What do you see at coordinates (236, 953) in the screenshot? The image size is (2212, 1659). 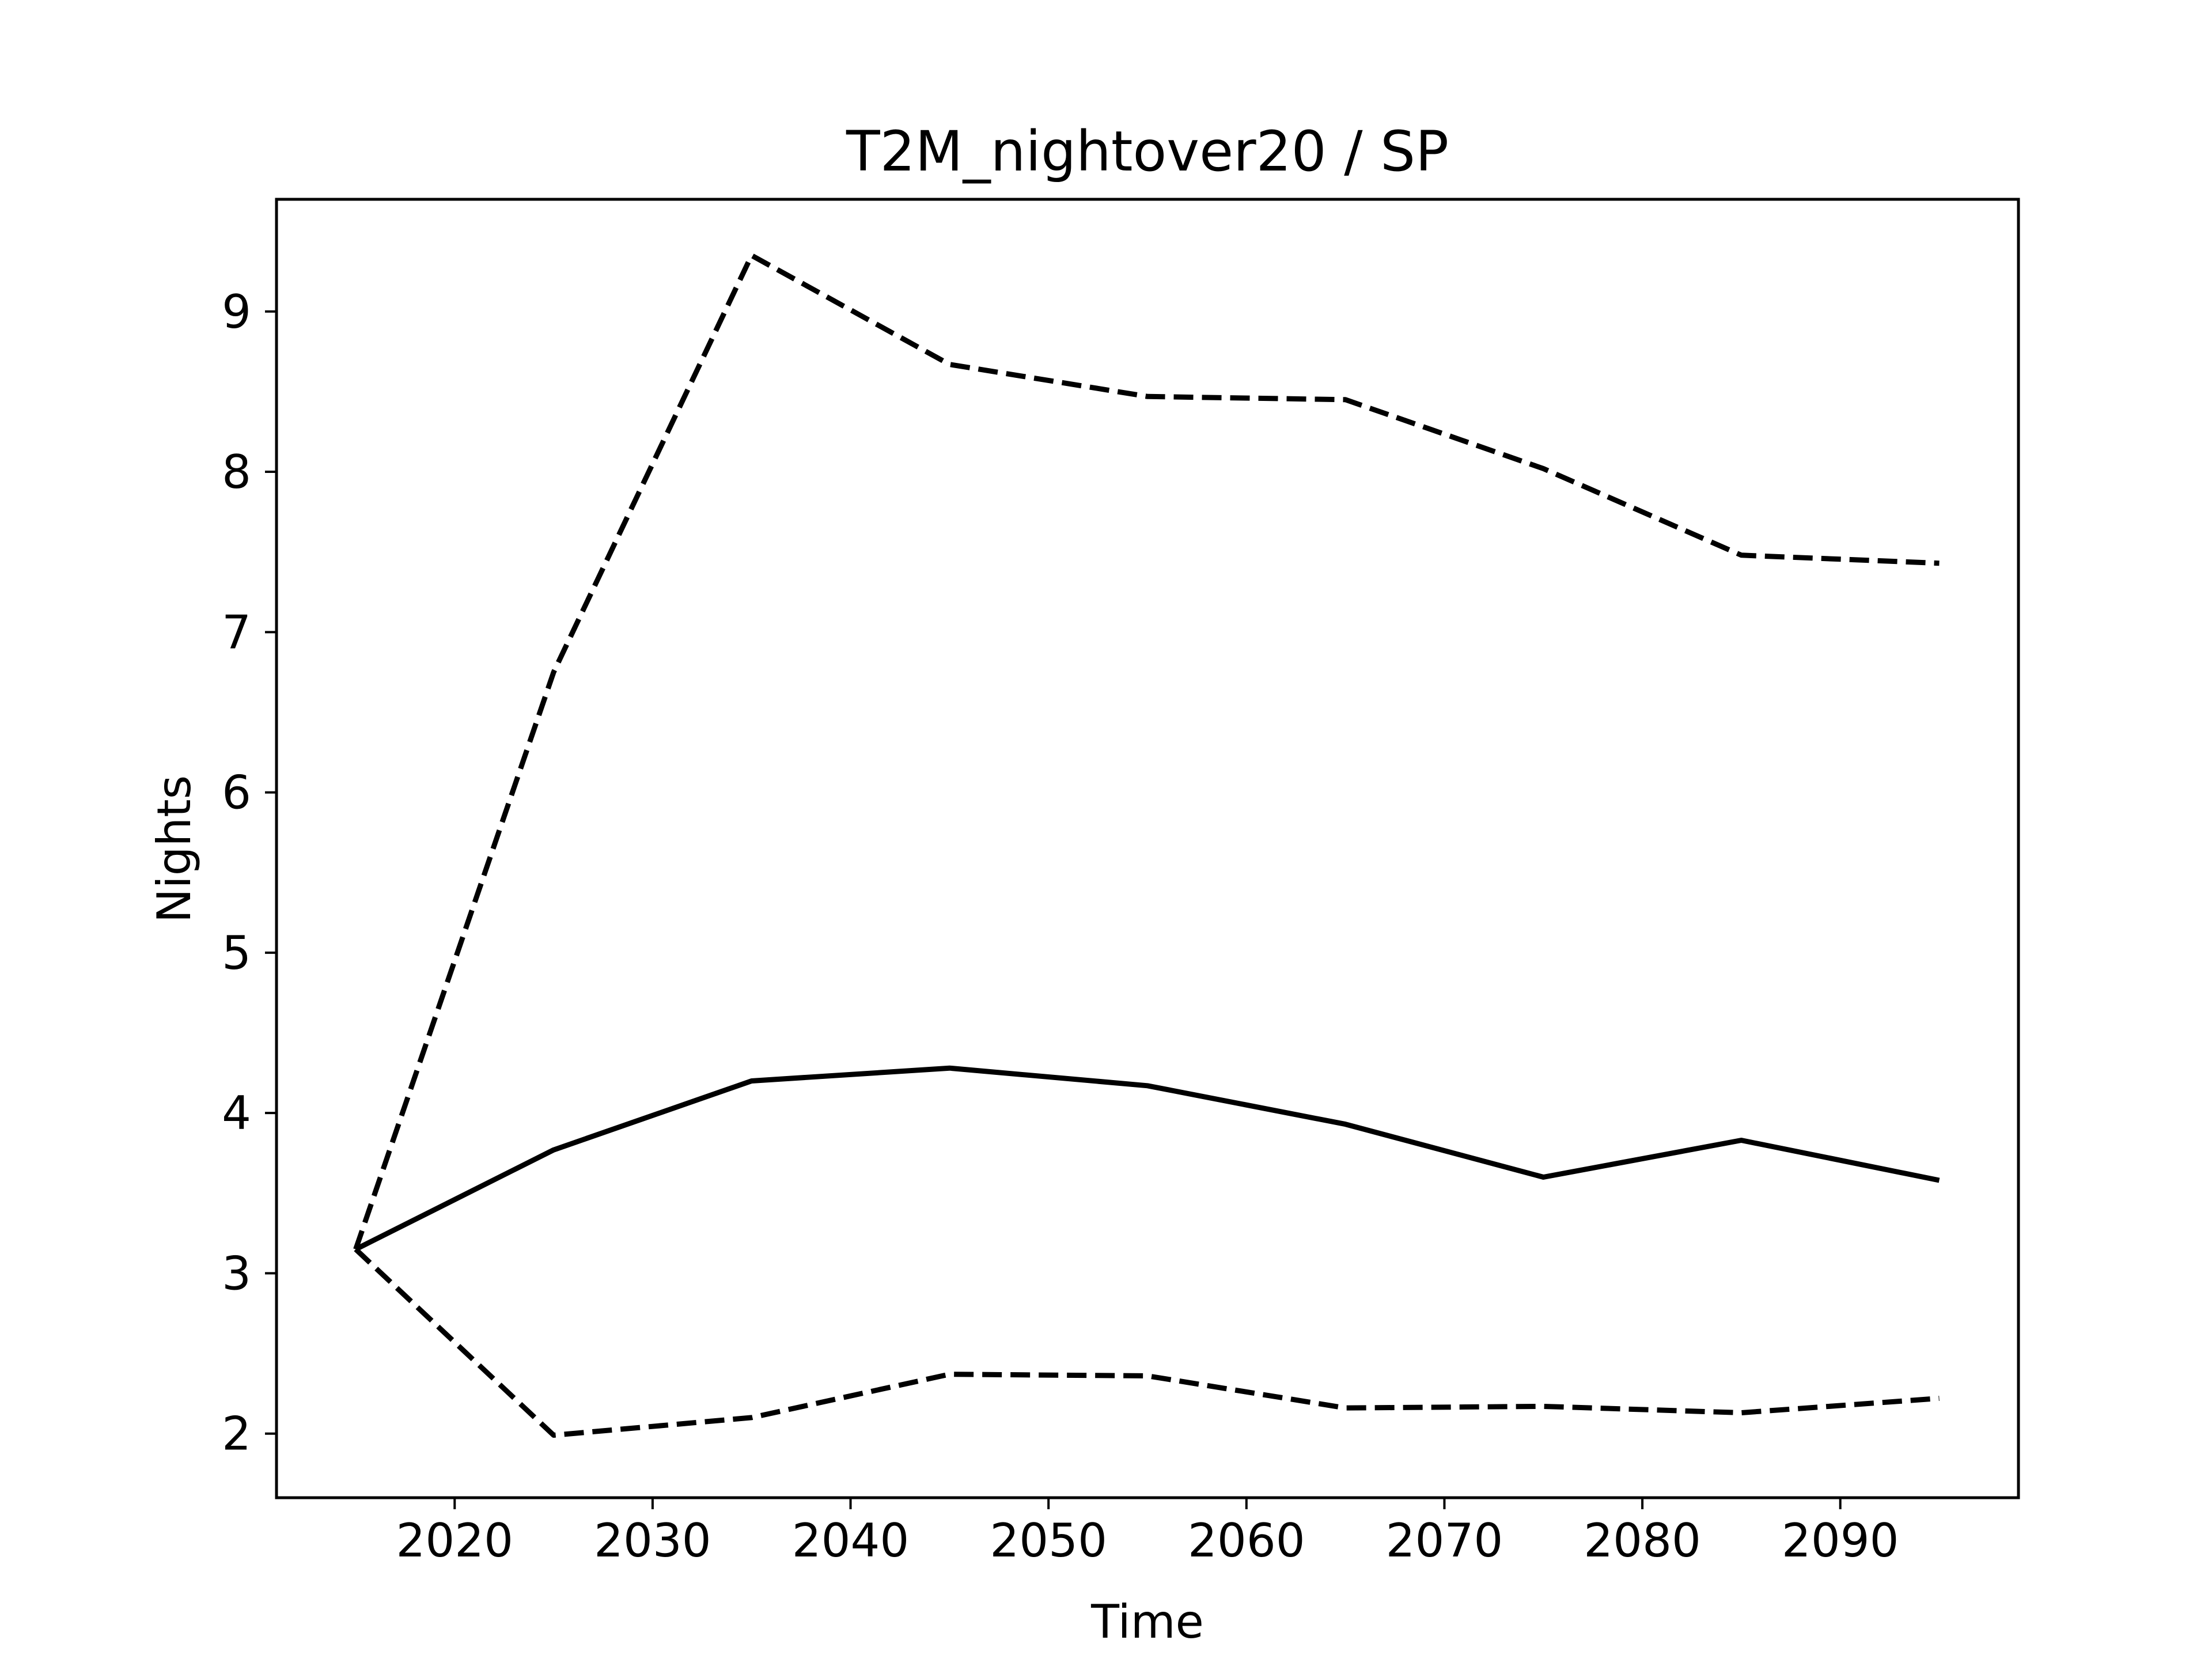 I see `y-tick-label: 5` at bounding box center [236, 953].